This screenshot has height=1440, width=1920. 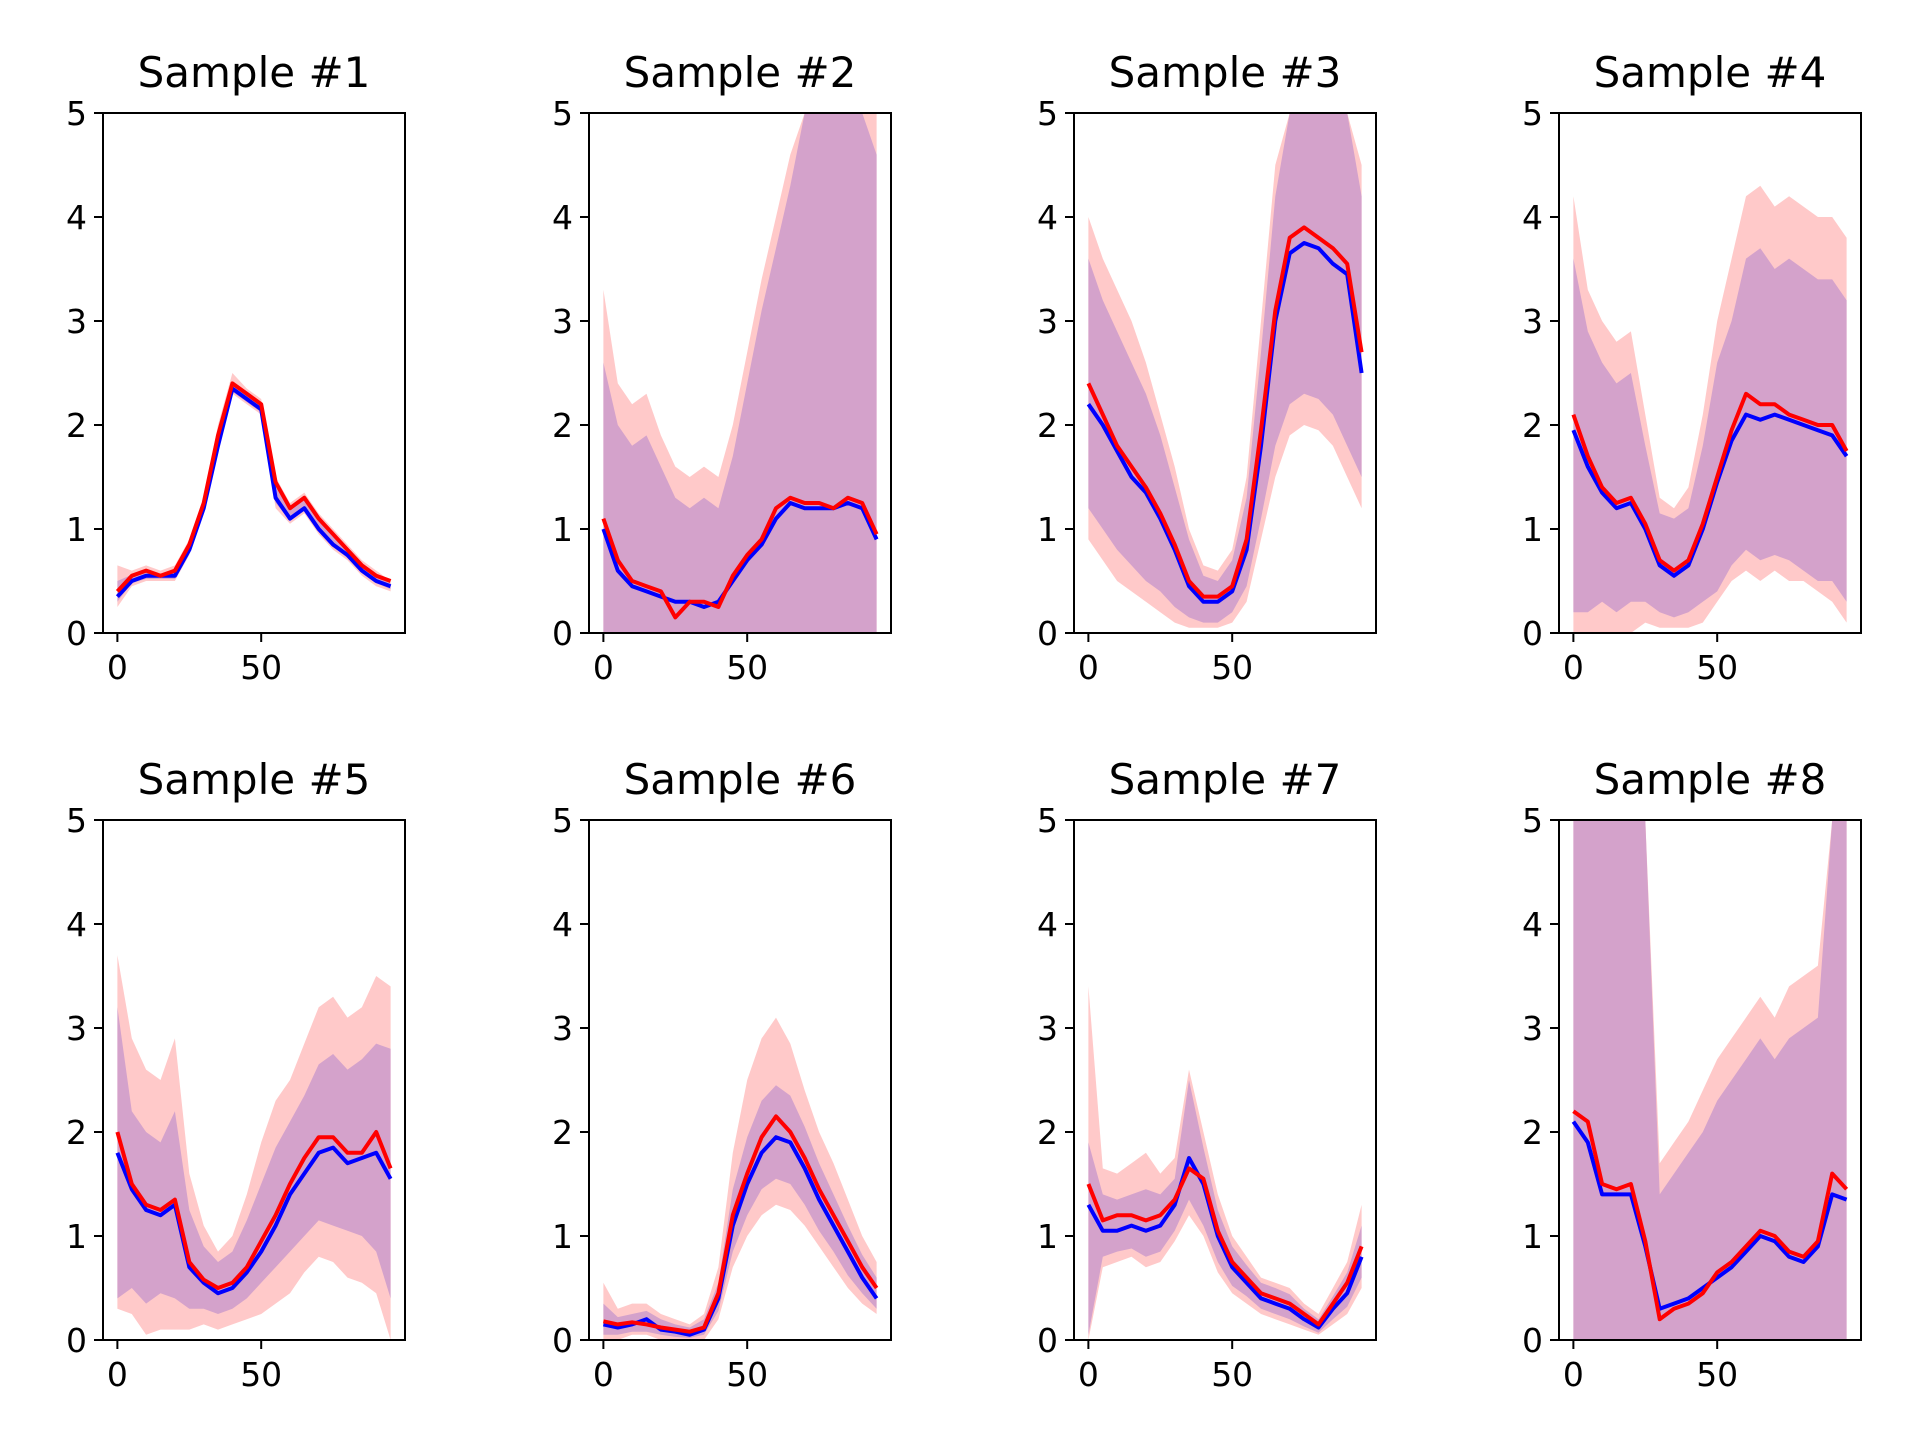 I want to click on subplot-title: Sample #6, so click(x=740, y=779).